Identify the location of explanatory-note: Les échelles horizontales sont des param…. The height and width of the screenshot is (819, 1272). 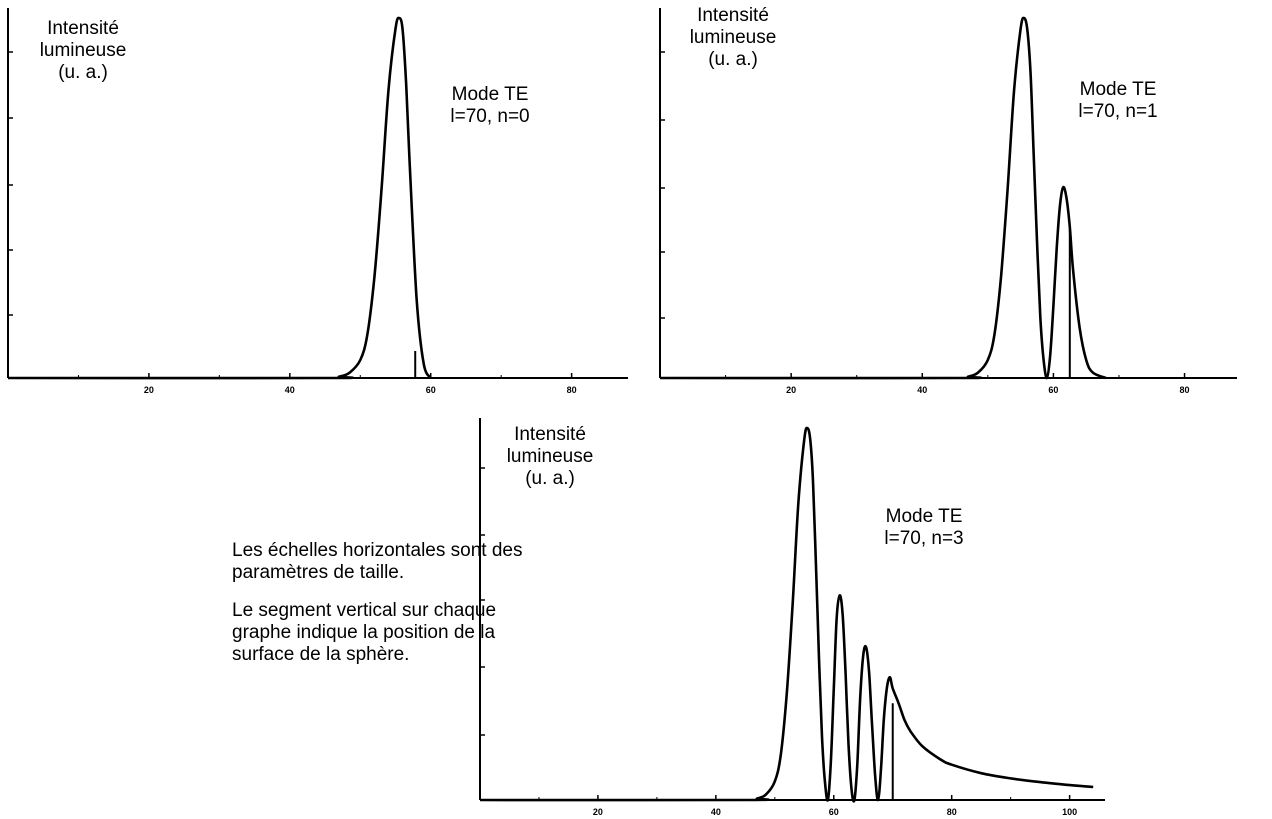
(382, 603).